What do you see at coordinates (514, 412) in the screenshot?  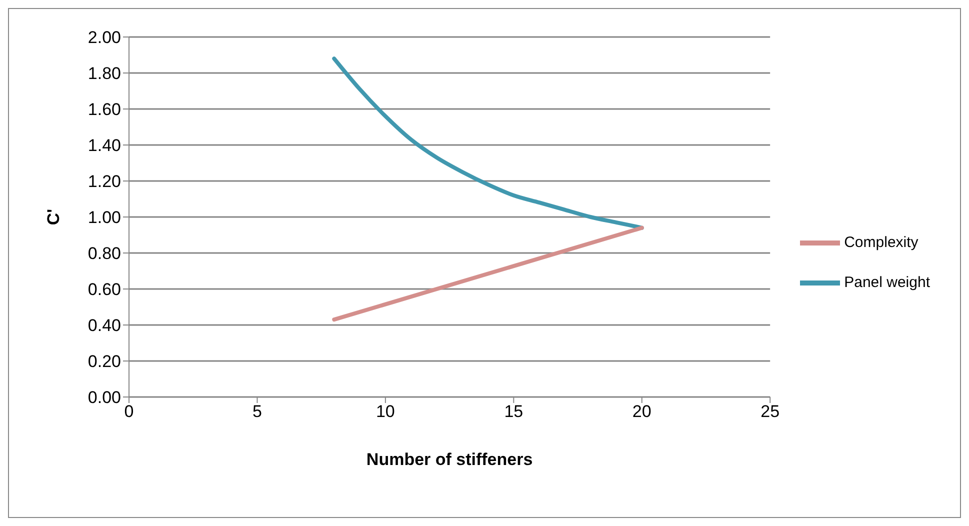 I see `x-tick-label: 15` at bounding box center [514, 412].